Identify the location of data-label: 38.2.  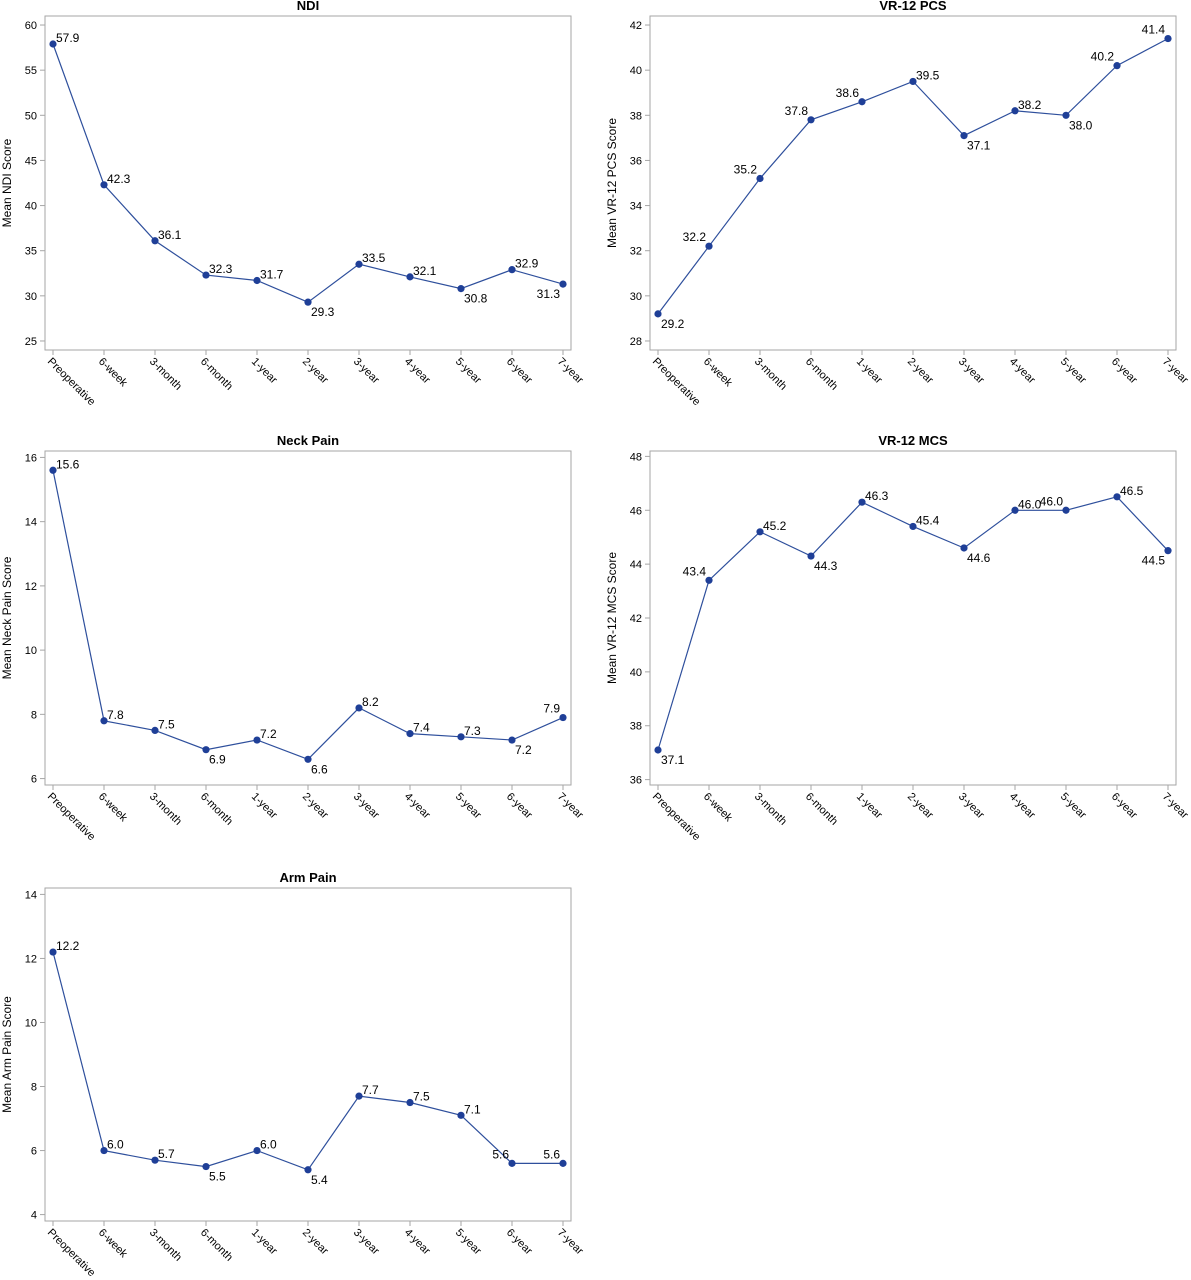
(1030, 105).